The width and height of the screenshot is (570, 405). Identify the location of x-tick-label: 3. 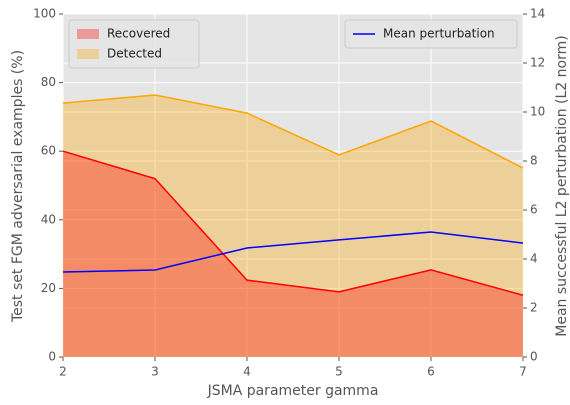
(155, 372).